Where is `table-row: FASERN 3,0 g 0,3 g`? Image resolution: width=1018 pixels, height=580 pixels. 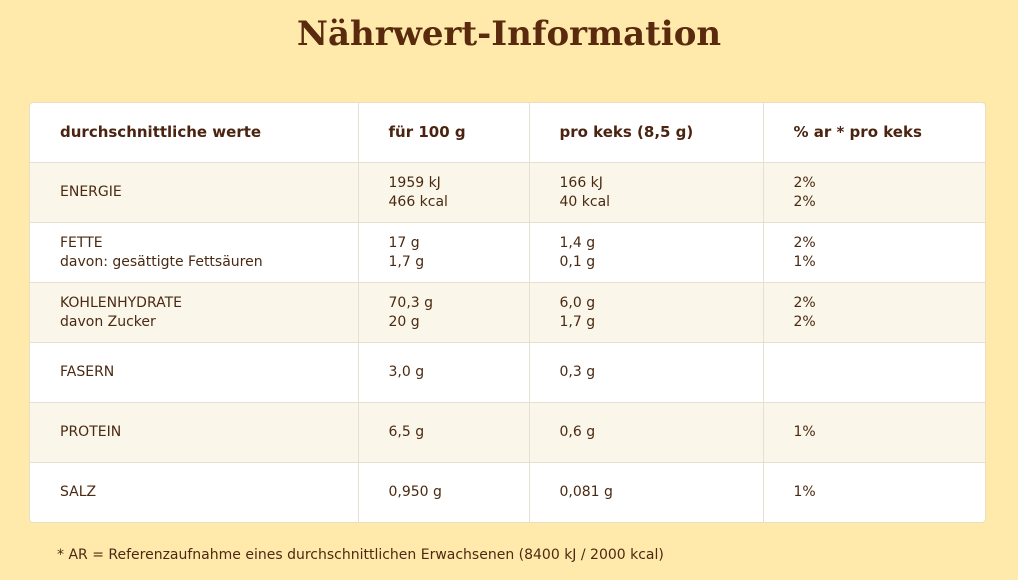 table-row: FASERN 3,0 g 0,3 g is located at coordinates (507, 372).